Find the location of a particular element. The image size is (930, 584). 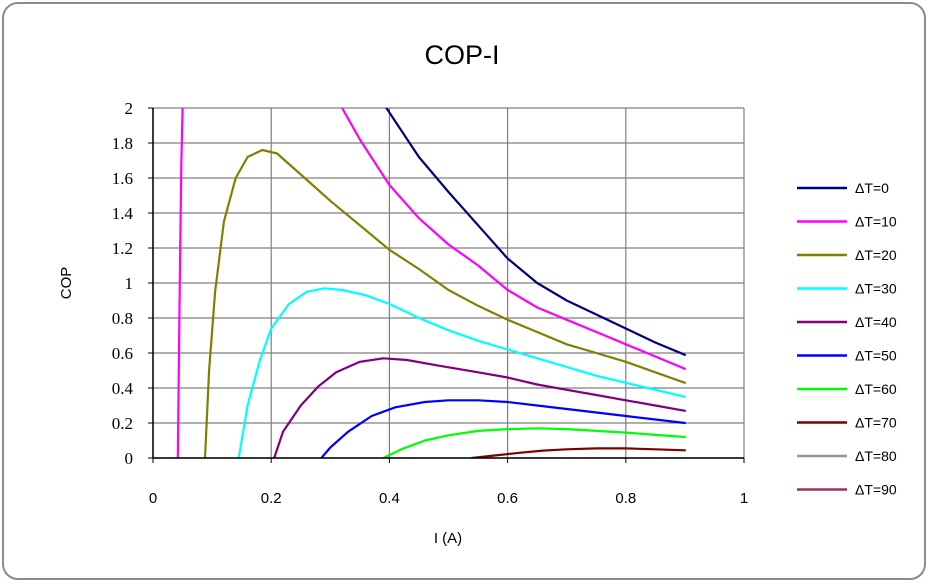

y-tick-label: 1.2 is located at coordinates (122, 248).